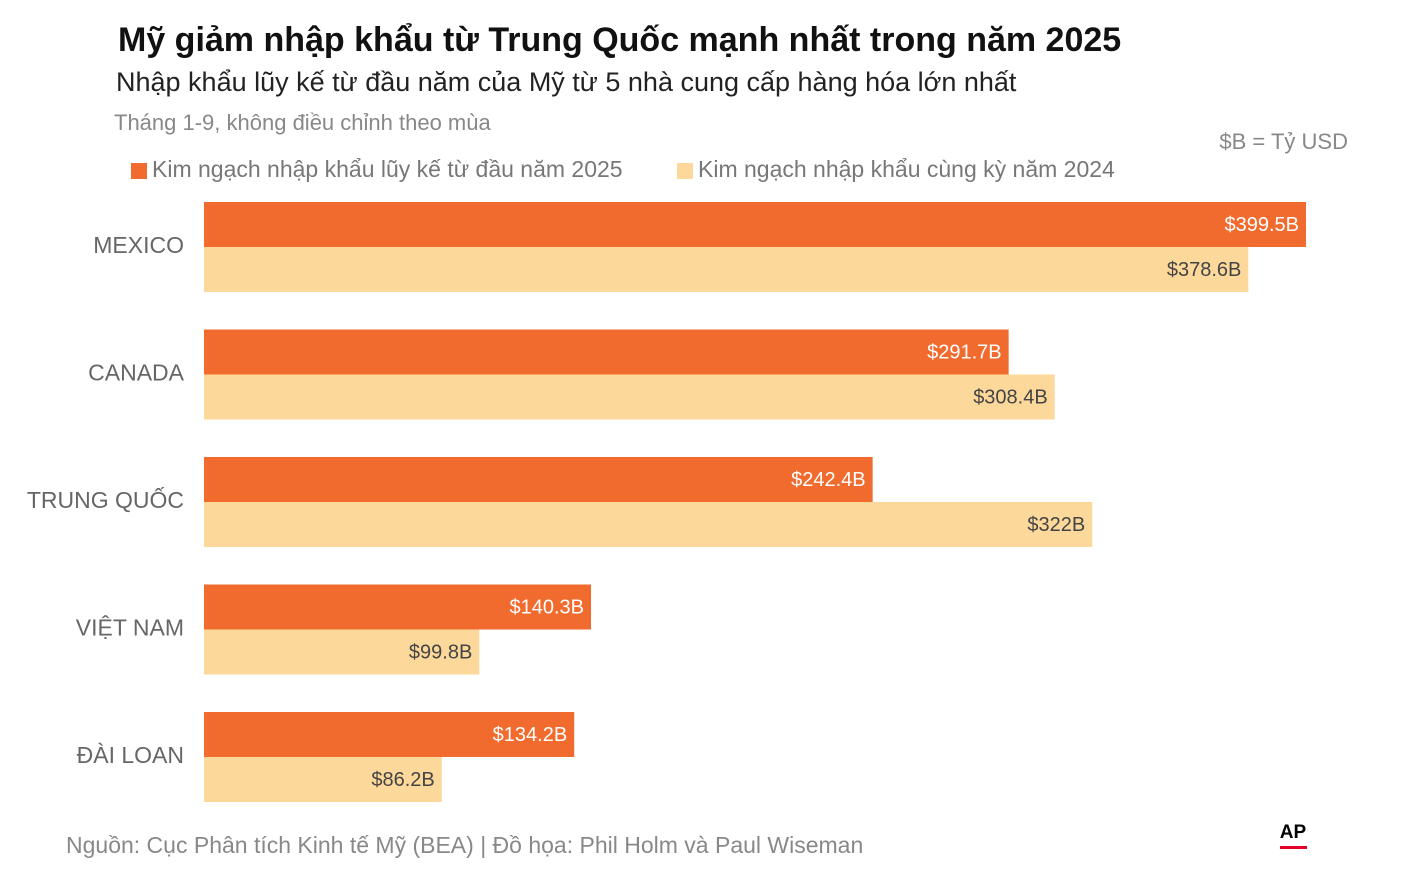 This screenshot has height=895, width=1414. Describe the element at coordinates (1010, 397) in the screenshot. I see `value-label: $308.4B` at that location.